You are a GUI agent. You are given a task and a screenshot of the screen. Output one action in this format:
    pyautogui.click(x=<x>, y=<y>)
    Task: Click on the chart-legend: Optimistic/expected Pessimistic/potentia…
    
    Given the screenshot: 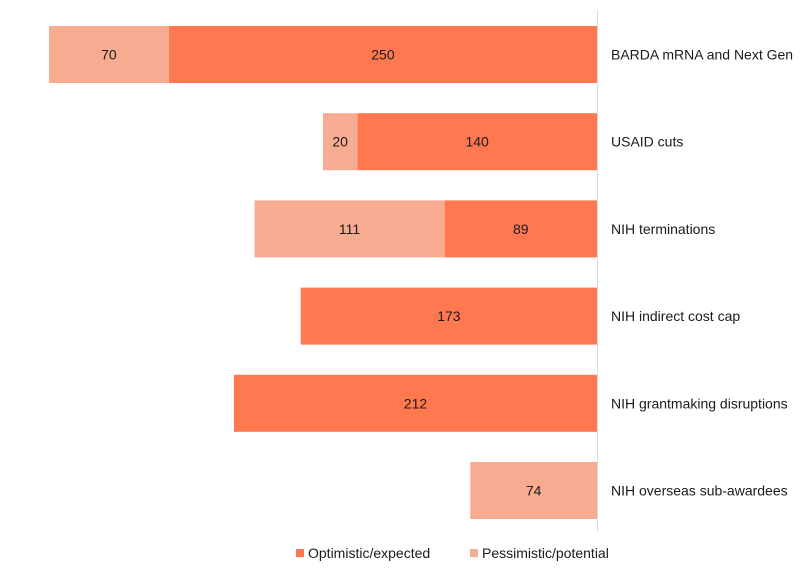 What is the action you would take?
    pyautogui.click(x=404, y=555)
    